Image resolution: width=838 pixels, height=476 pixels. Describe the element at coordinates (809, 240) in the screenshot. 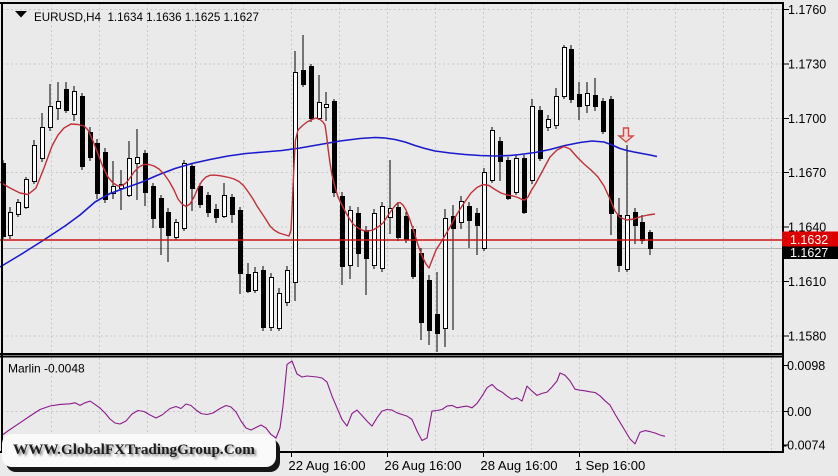

I see `svg-text: 1.1632` at that location.